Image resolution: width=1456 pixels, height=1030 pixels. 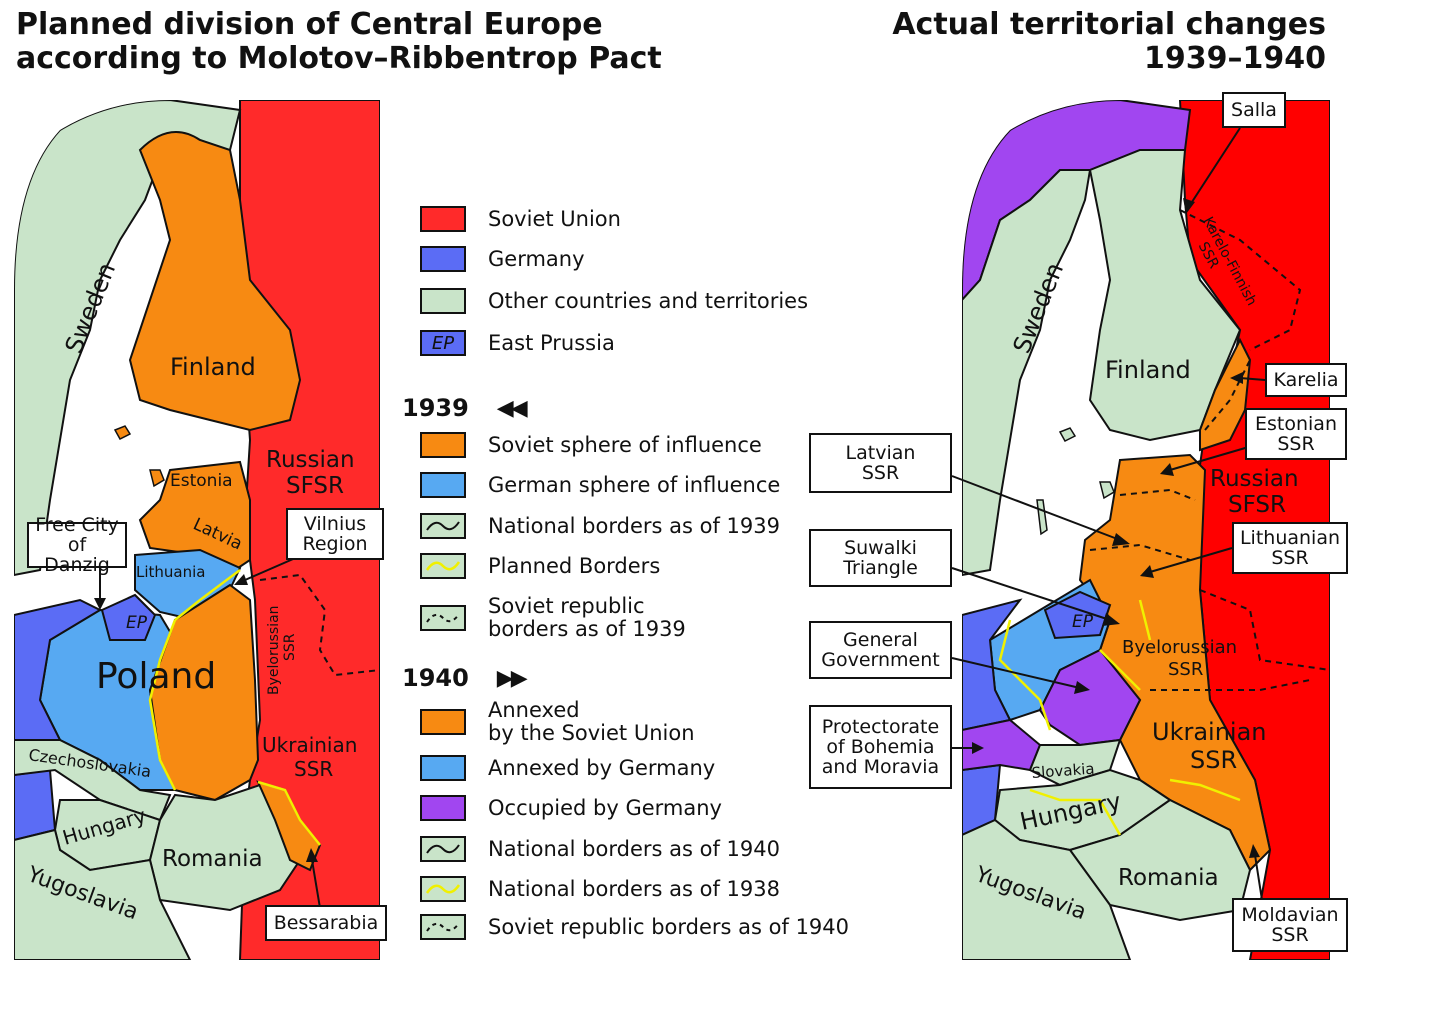 What do you see at coordinates (201, 481) in the screenshot?
I see `label-estonia: Estonia` at bounding box center [201, 481].